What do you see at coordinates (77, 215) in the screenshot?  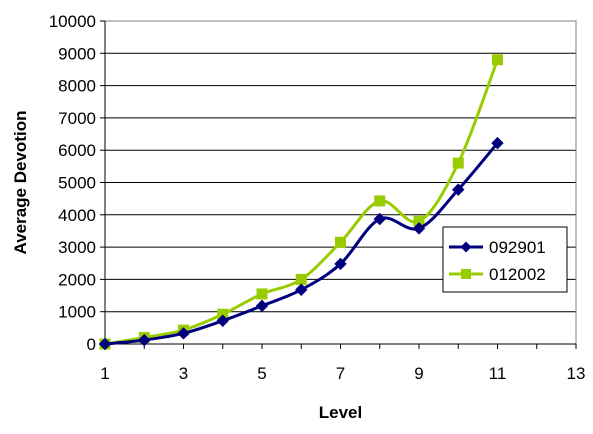 I see `y-tick-label-4000: 4000` at bounding box center [77, 215].